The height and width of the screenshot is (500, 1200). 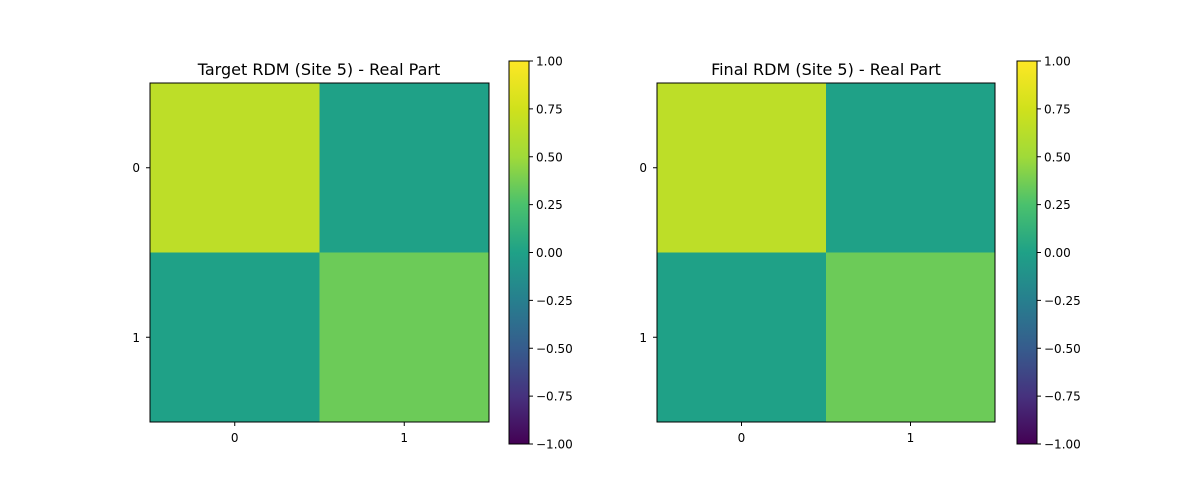 What do you see at coordinates (319, 69) in the screenshot?
I see `chart-title: Target RDM (Site 5) - Real Part` at bounding box center [319, 69].